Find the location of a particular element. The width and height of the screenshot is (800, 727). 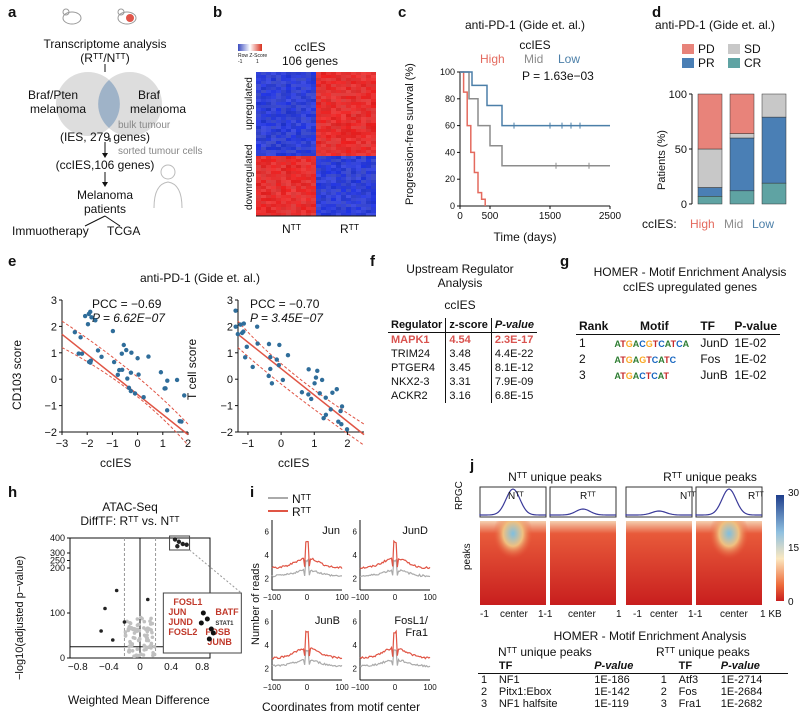

j-xtick: center is located at coordinates (664, 614).